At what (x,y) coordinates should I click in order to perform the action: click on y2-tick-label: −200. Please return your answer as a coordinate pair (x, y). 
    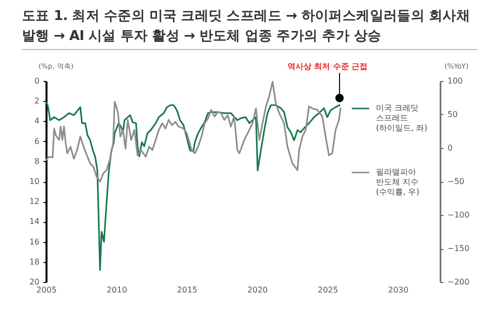
    Looking at the image, I should click on (459, 282).